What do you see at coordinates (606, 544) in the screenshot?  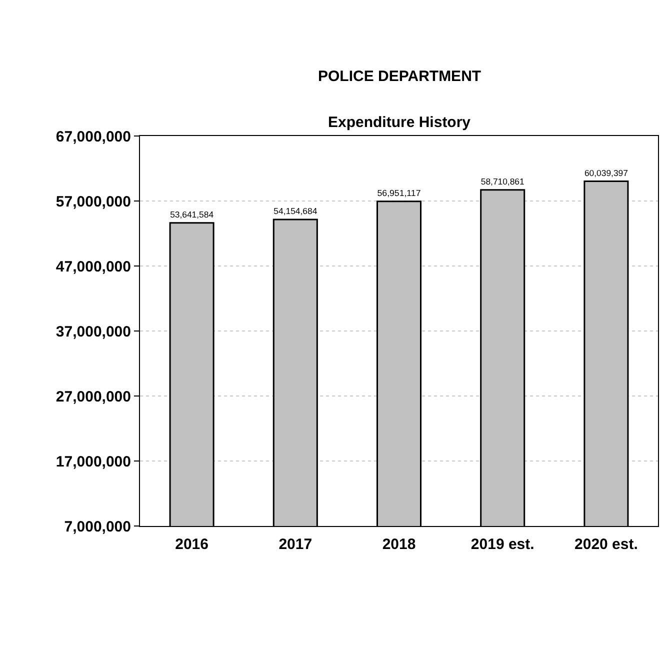 I see `x-tick-label: 2020 est.` at bounding box center [606, 544].